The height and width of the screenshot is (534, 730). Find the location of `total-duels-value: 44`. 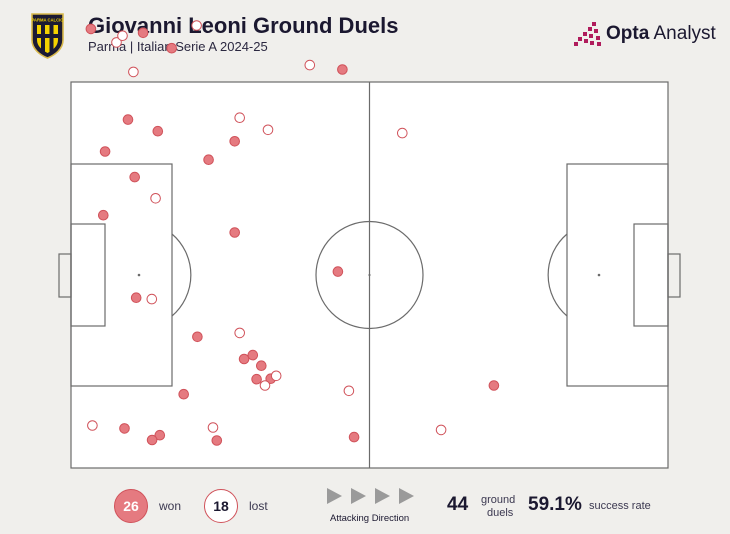

total-duels-value: 44 is located at coordinates (458, 504).